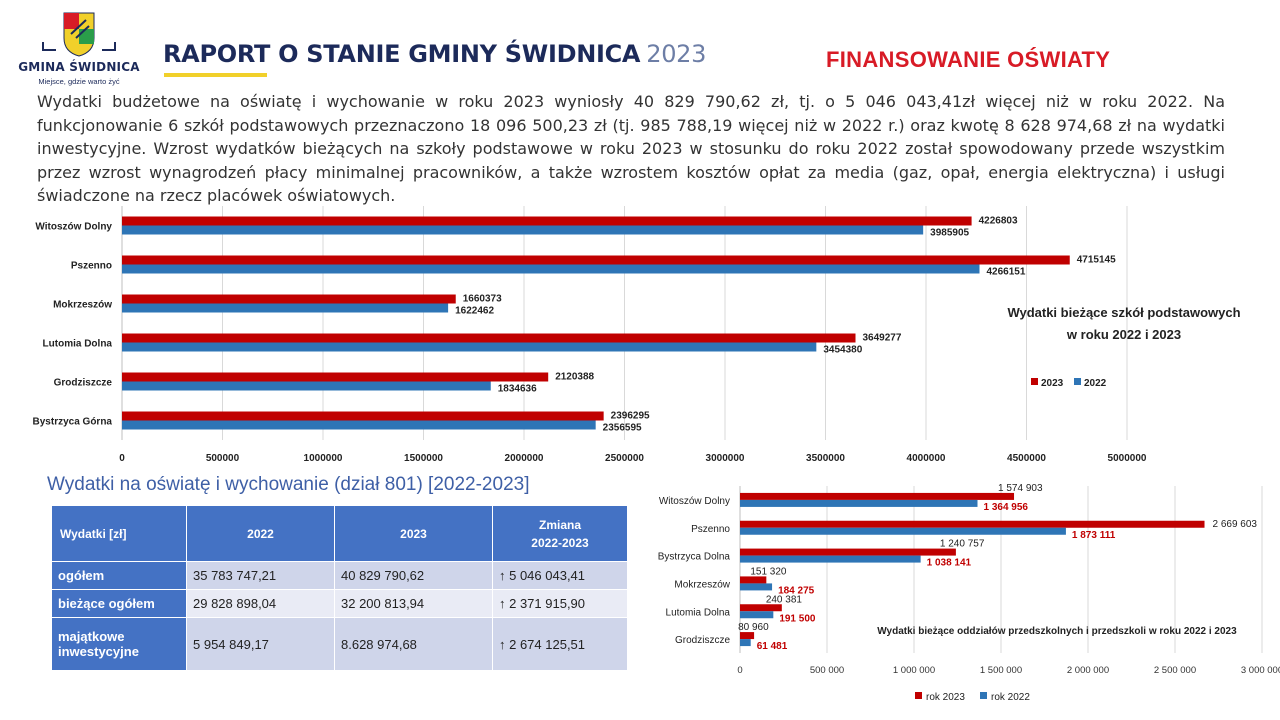 The image size is (1280, 720). I want to click on table-header-line: 2022-2023, so click(560, 542).